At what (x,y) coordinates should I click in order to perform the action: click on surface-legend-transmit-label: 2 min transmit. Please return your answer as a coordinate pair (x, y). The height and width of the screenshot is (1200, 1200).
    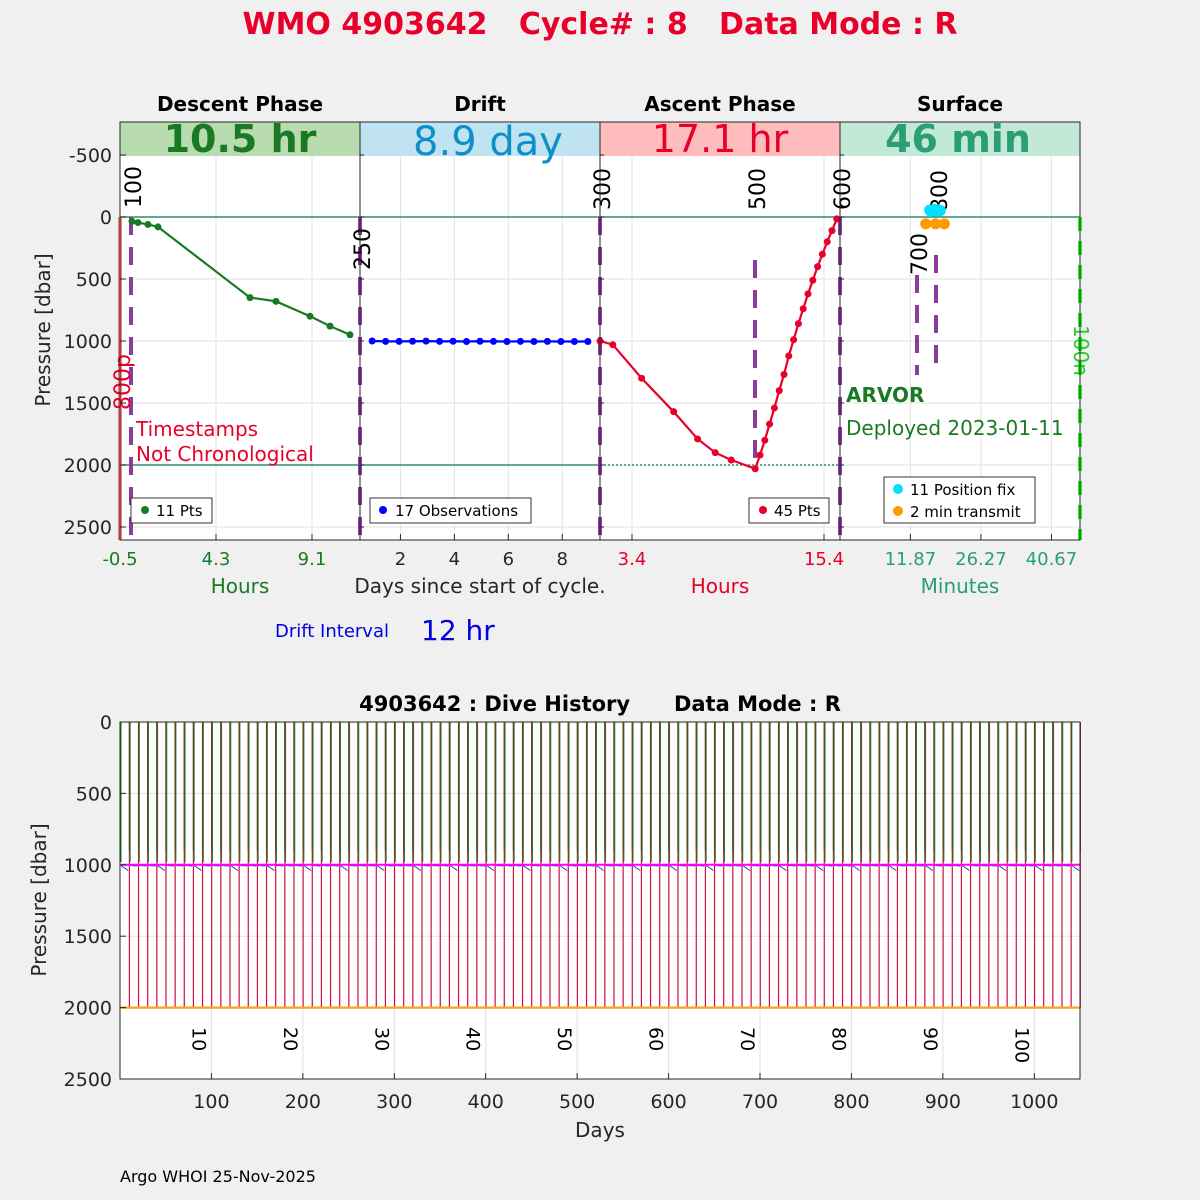
    Looking at the image, I should click on (965, 512).